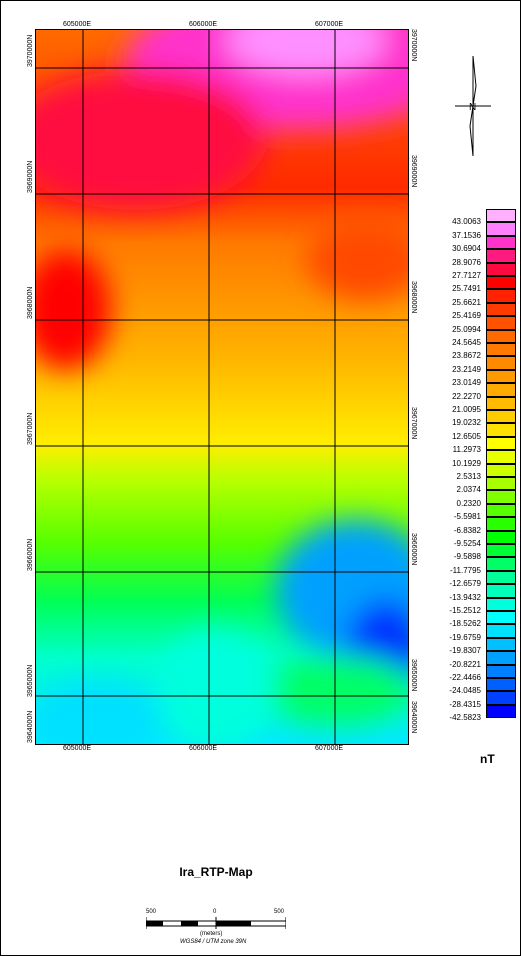 This screenshot has width=521, height=956. Describe the element at coordinates (213, 942) in the screenshot. I see `projection-label: WGS84 / UTM zone 39N` at that location.